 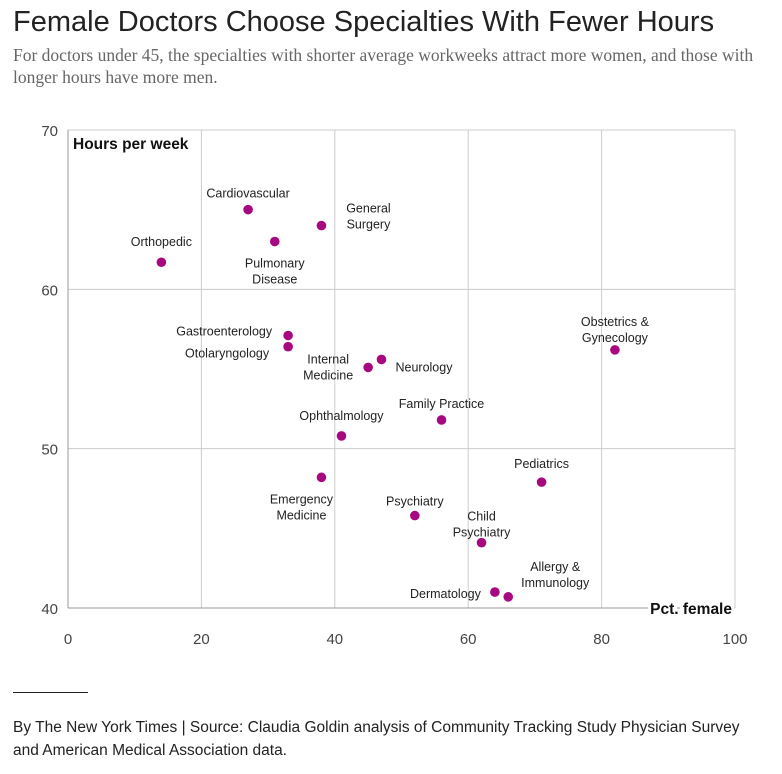 I want to click on x-tick-label: 100, so click(x=734, y=639).